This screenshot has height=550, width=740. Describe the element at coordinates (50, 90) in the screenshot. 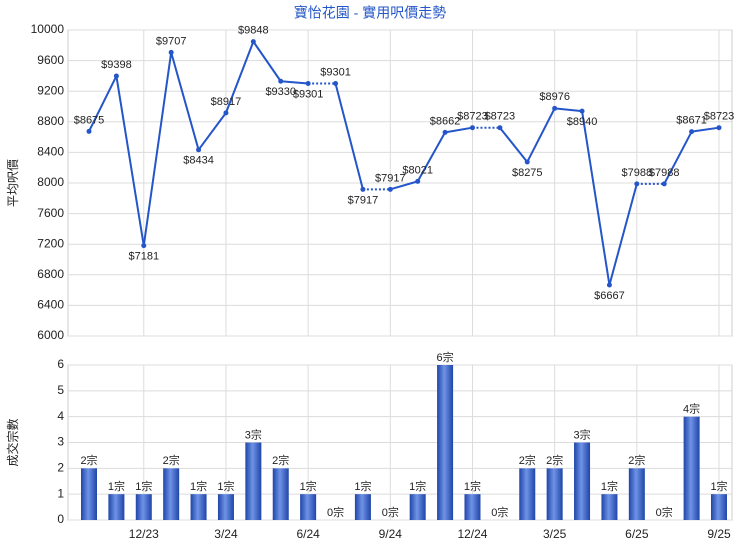

I see `y-tick-label: 9200` at that location.